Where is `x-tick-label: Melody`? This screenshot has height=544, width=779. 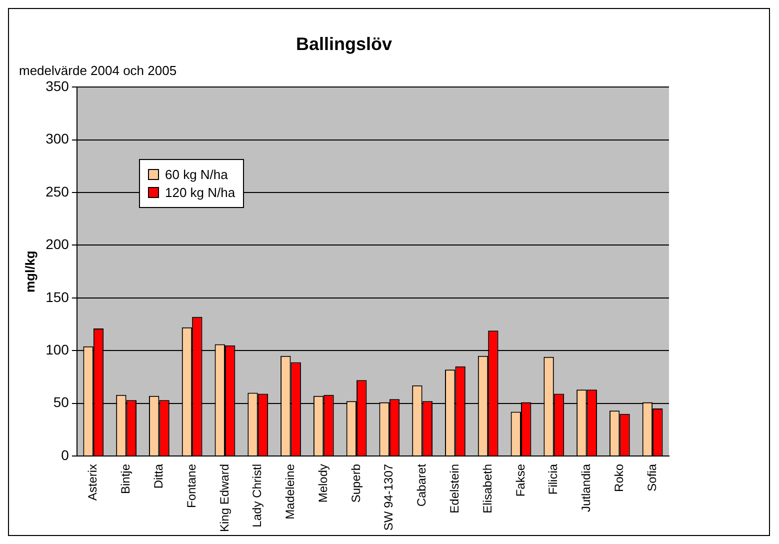
x-tick-label: Melody is located at coordinates (323, 483).